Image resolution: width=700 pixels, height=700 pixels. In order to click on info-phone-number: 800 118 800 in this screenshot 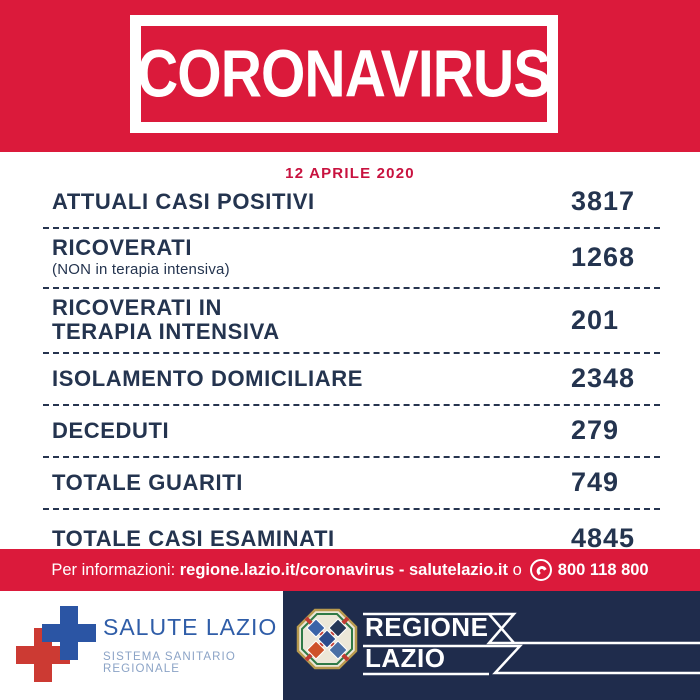, I will do `click(603, 569)`.